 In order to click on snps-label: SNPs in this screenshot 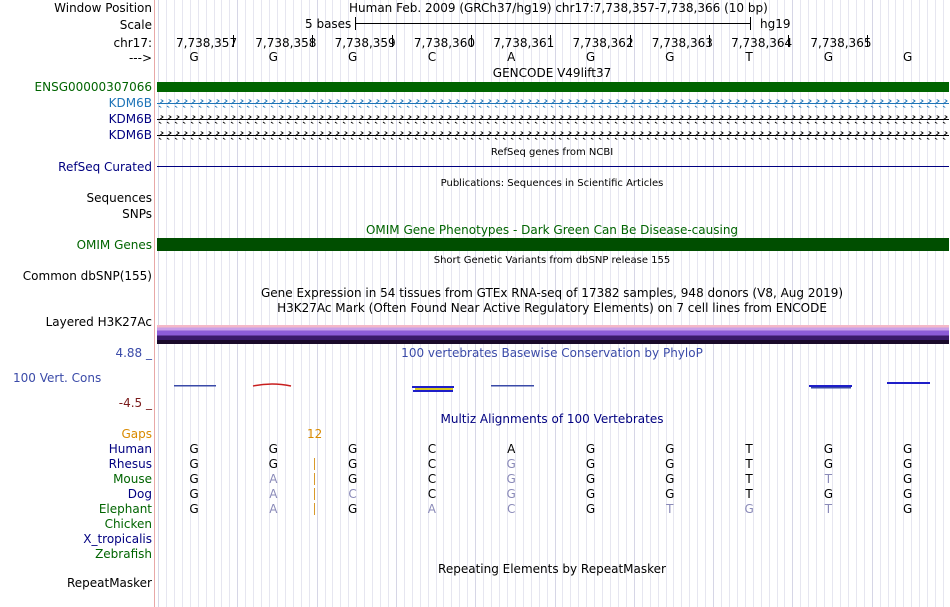, I will do `click(137, 214)`.